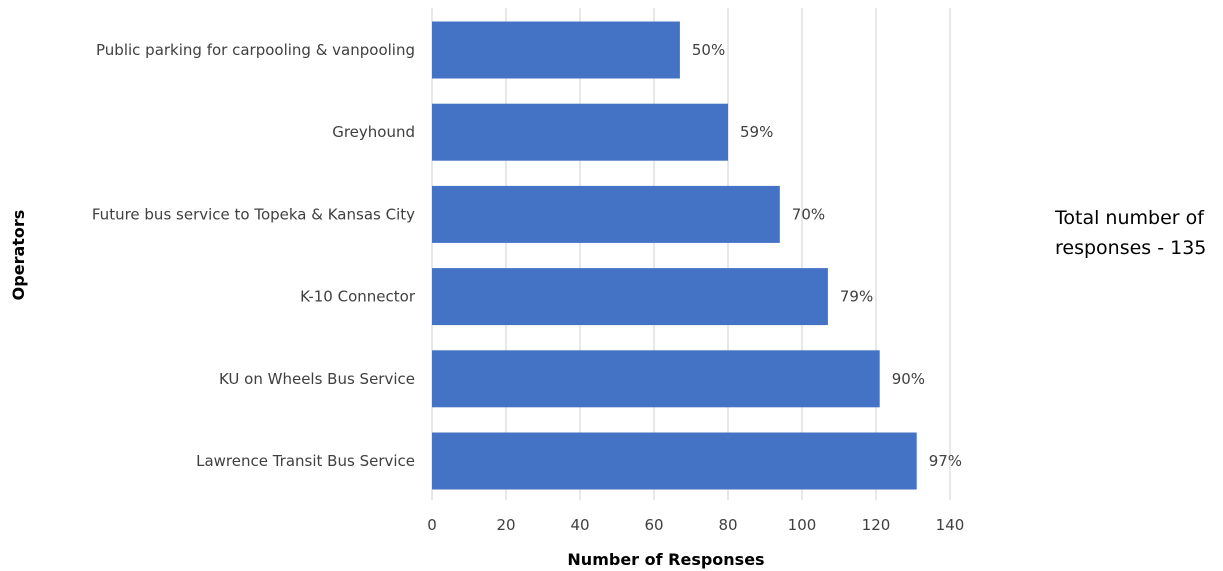  What do you see at coordinates (808, 214) in the screenshot?
I see `data-label: 70%` at bounding box center [808, 214].